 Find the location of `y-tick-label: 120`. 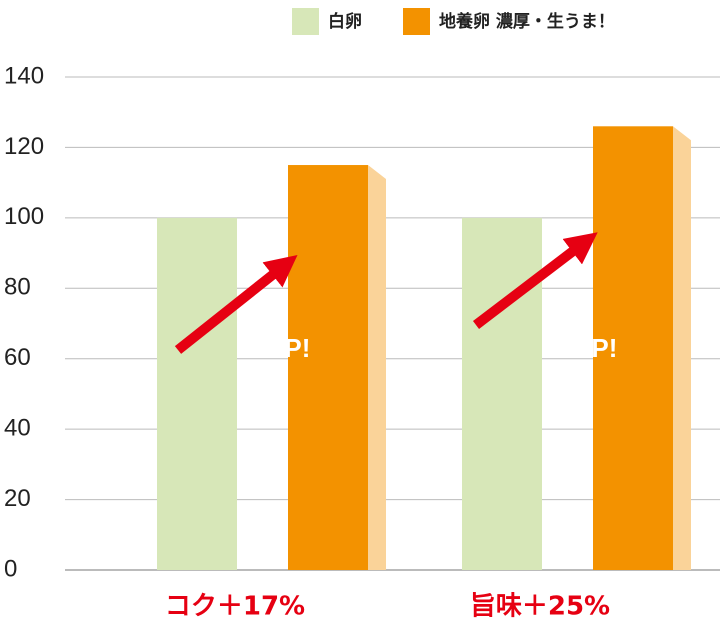

y-tick-label: 120 is located at coordinates (24, 146).